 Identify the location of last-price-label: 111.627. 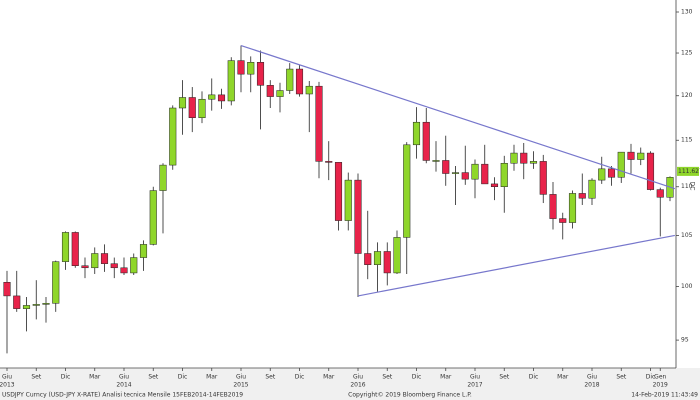
(689, 171).